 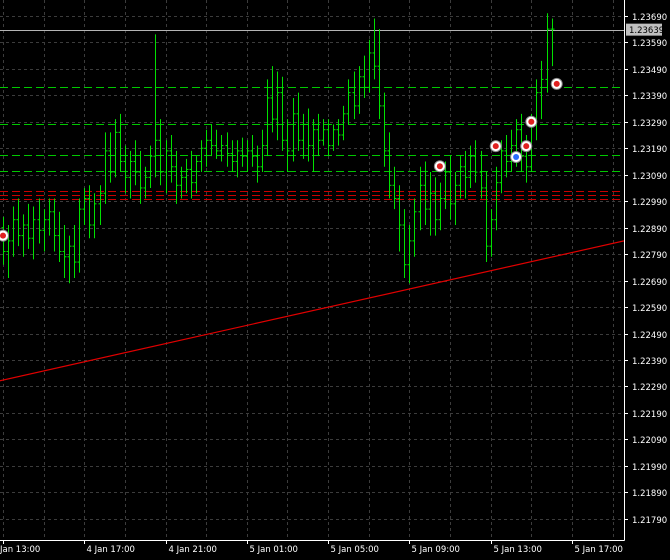 I want to click on price-tick-label: 1.23690, so click(x=649, y=18).